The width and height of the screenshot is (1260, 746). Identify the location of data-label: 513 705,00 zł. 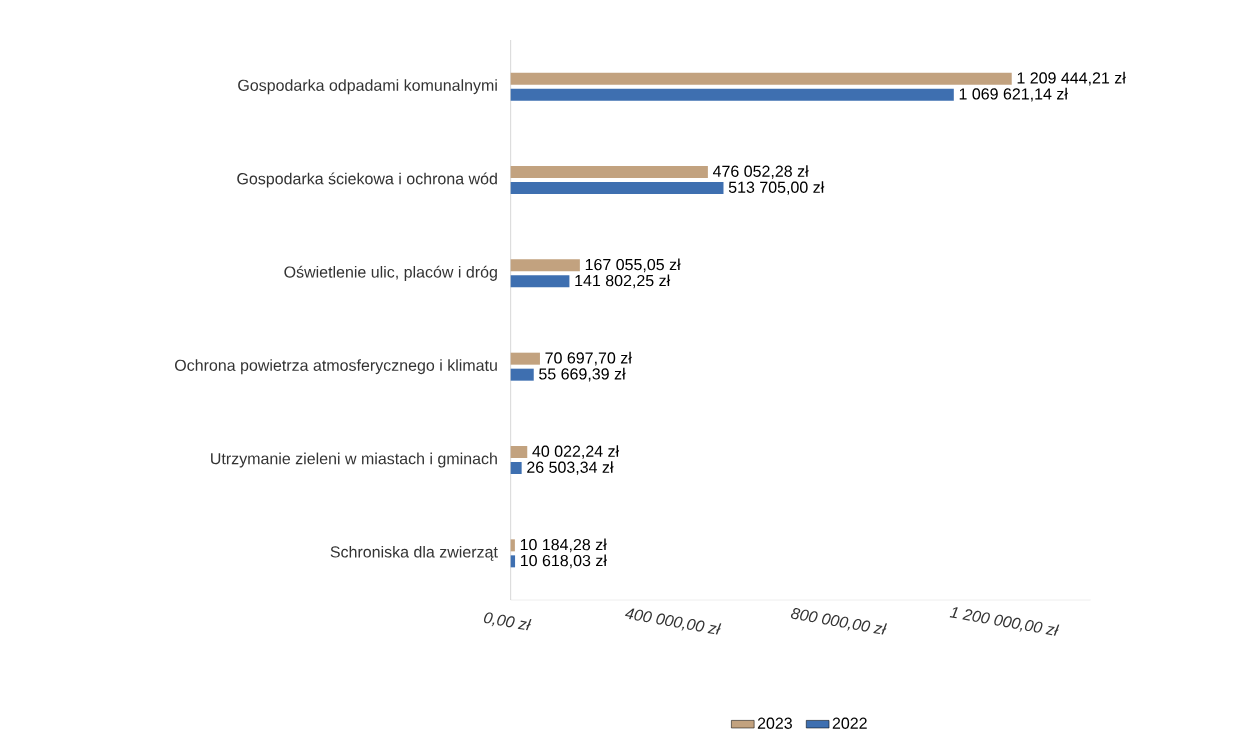
(776, 188).